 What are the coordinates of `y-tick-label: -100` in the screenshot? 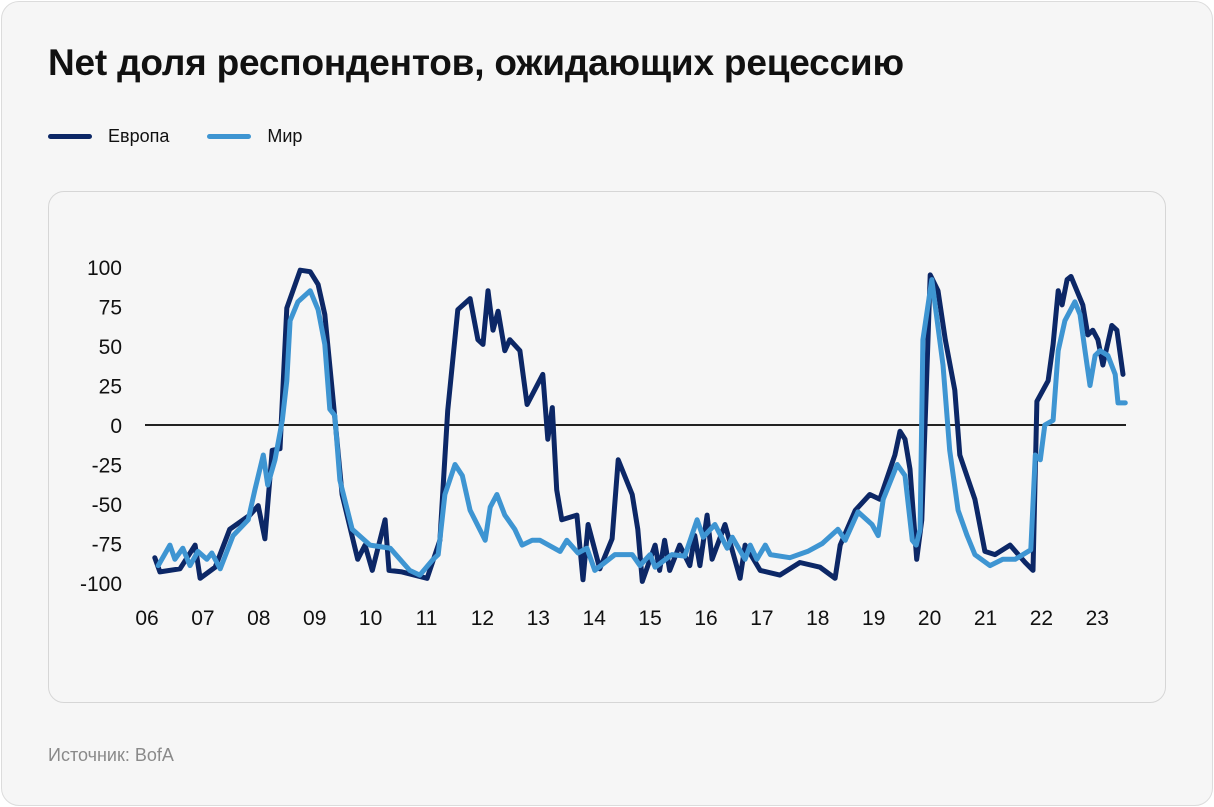 It's located at (101, 584).